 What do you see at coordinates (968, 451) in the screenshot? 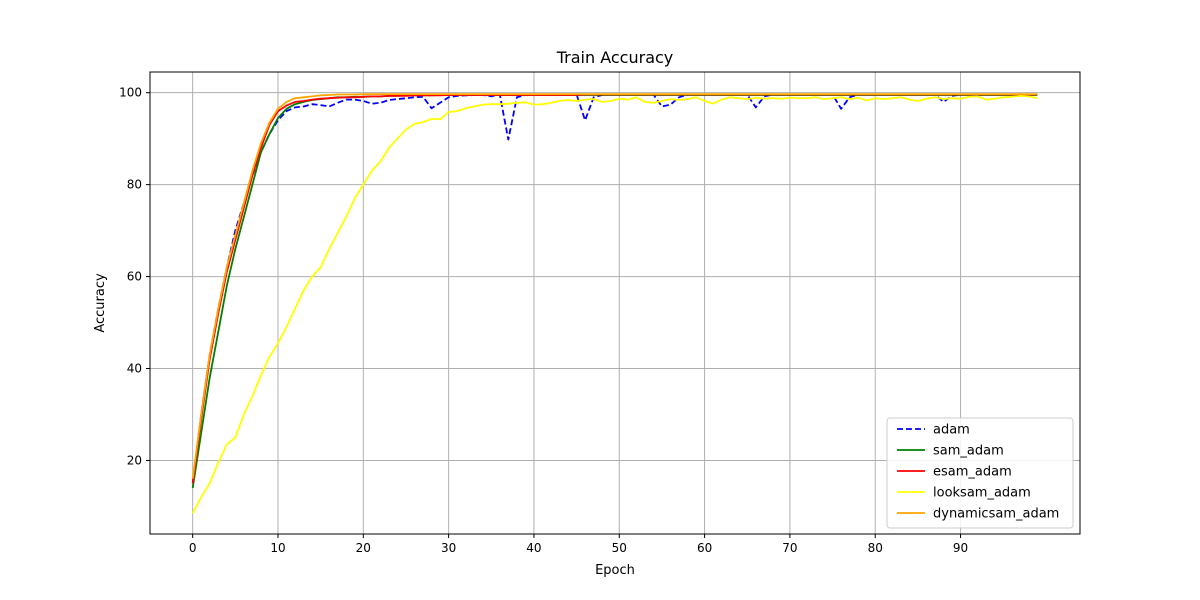
I see `legend-label-sam-adam: sam_adam` at bounding box center [968, 451].